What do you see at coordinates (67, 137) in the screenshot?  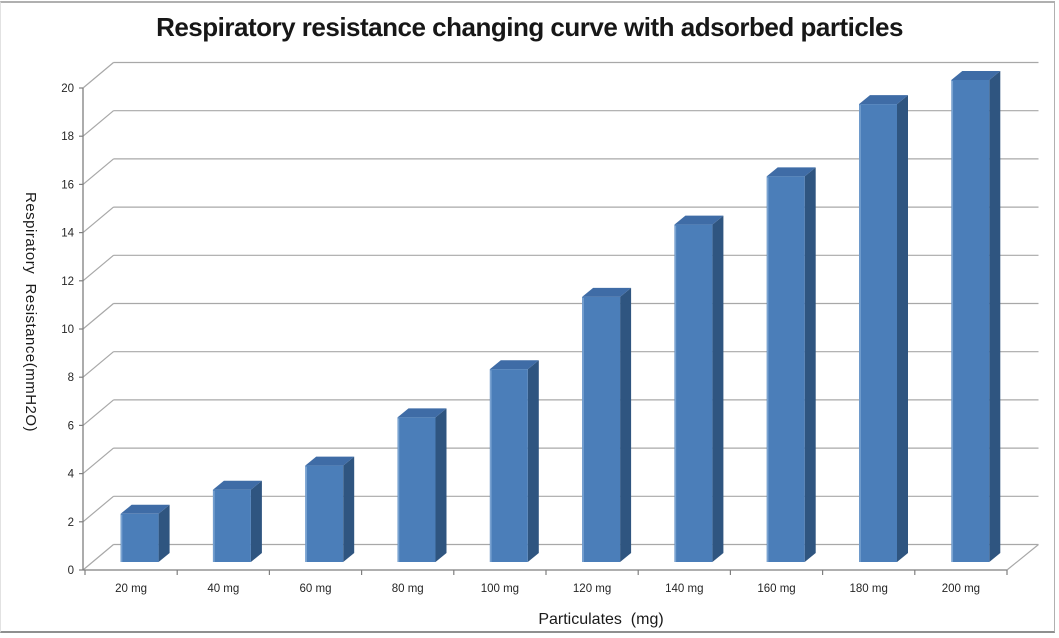 I see `y-tick-label: 18` at bounding box center [67, 137].